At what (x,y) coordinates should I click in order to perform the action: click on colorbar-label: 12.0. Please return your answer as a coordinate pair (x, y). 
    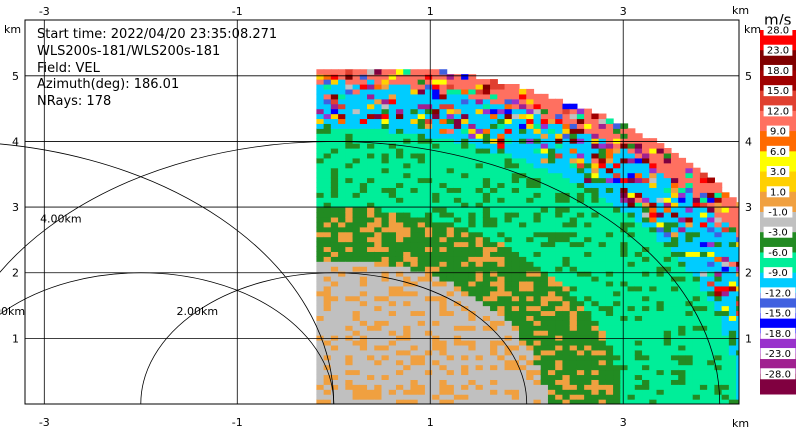
    Looking at the image, I should click on (778, 111).